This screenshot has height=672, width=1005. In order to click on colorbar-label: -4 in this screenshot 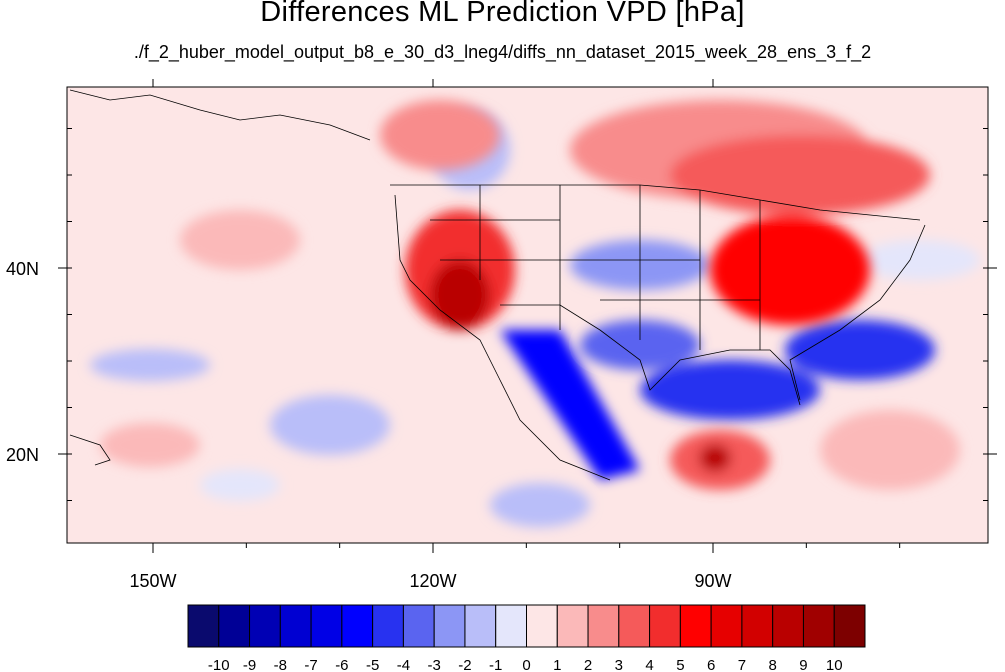, I will do `click(403, 664)`.